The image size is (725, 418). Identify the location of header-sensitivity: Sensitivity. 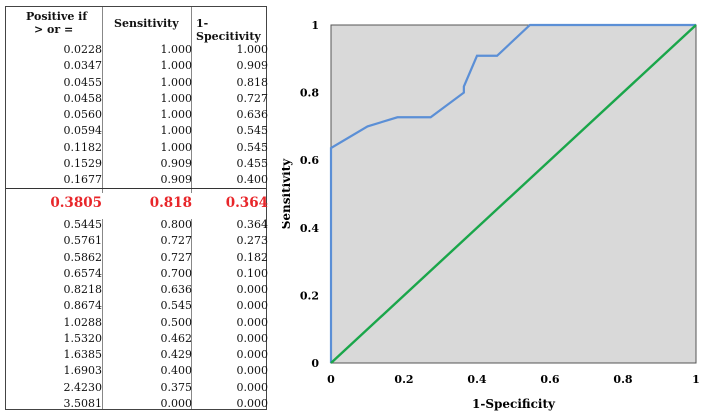
(146, 23).